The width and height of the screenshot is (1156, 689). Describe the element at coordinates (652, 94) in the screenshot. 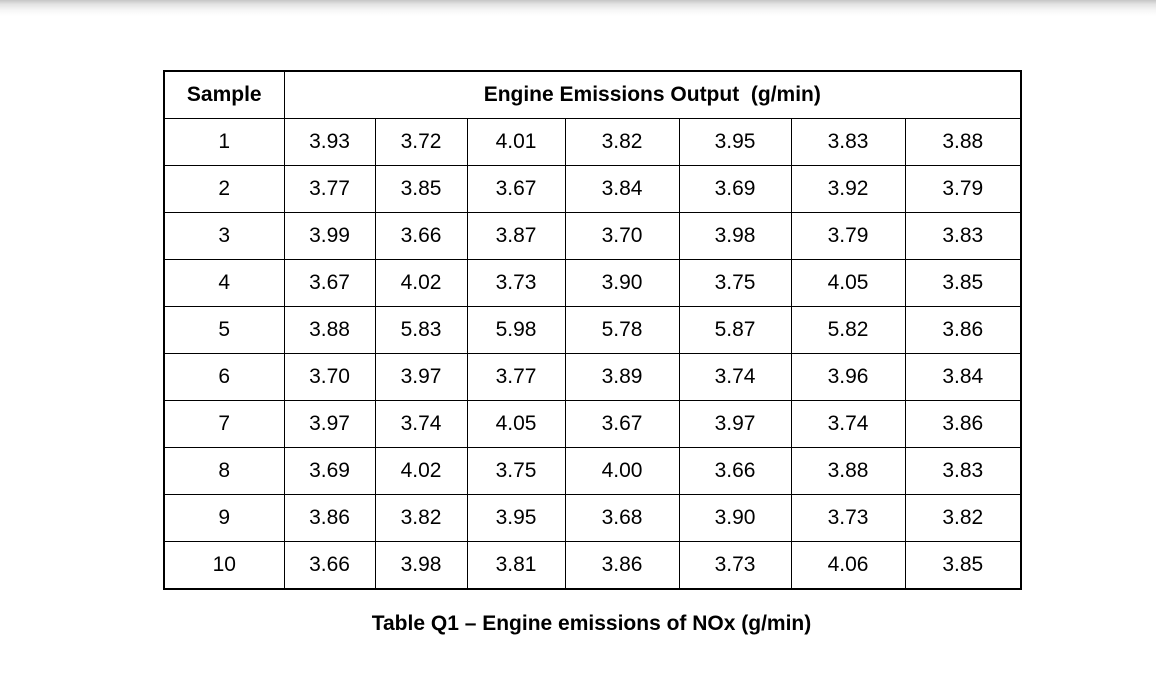

I see `emissions-output-header: Engine Emissions Output (g/min)` at that location.